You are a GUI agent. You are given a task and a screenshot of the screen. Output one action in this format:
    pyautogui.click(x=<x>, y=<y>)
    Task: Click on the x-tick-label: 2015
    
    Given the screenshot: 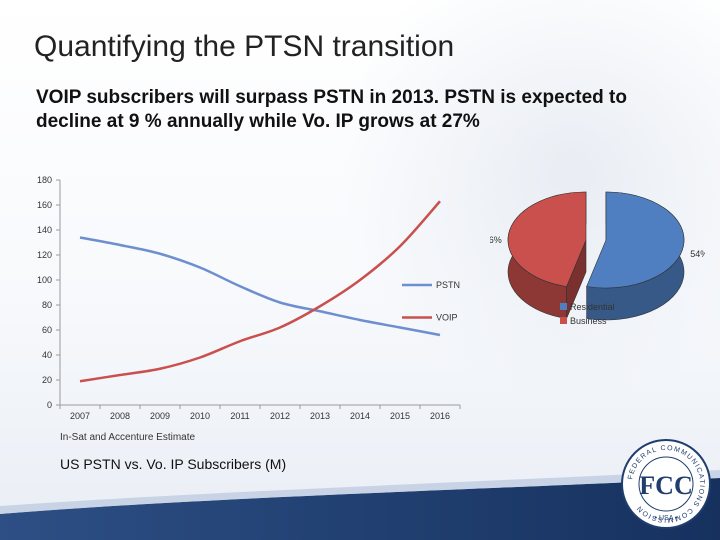 What is the action you would take?
    pyautogui.click(x=400, y=416)
    